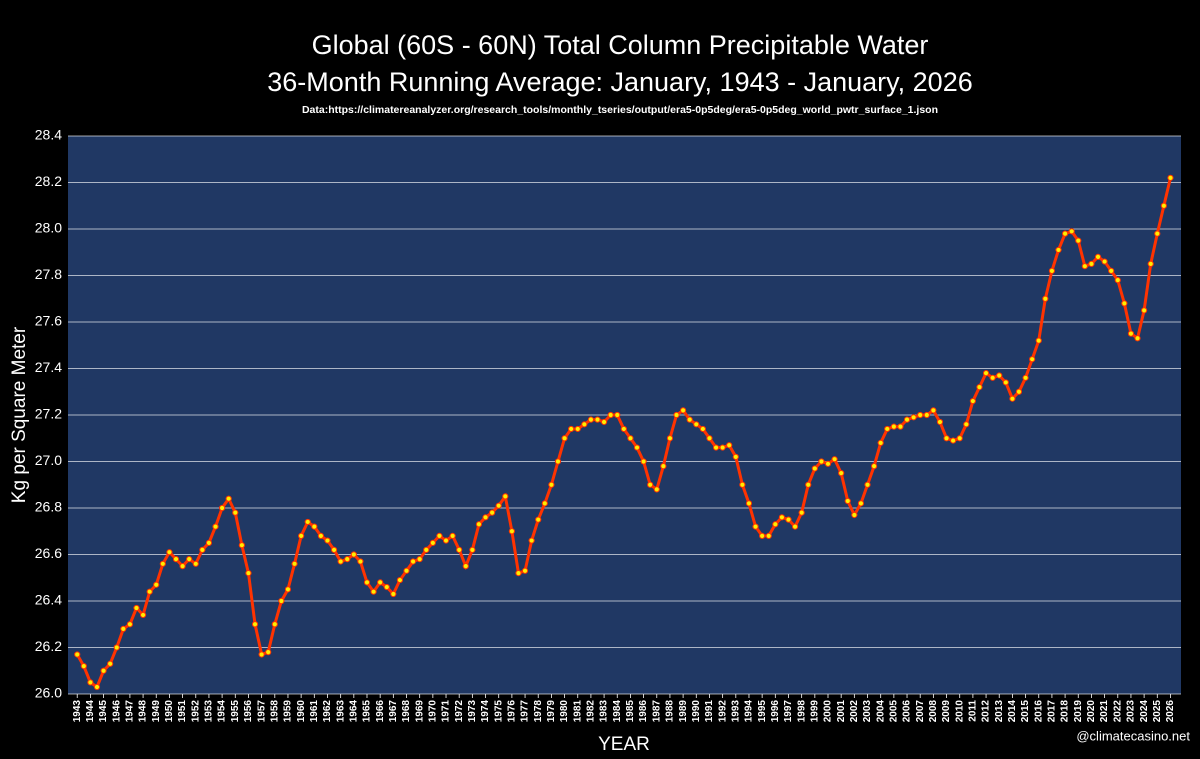 The height and width of the screenshot is (759, 1200). What do you see at coordinates (1091, 711) in the screenshot?
I see `x-tick-label: 2020` at bounding box center [1091, 711].